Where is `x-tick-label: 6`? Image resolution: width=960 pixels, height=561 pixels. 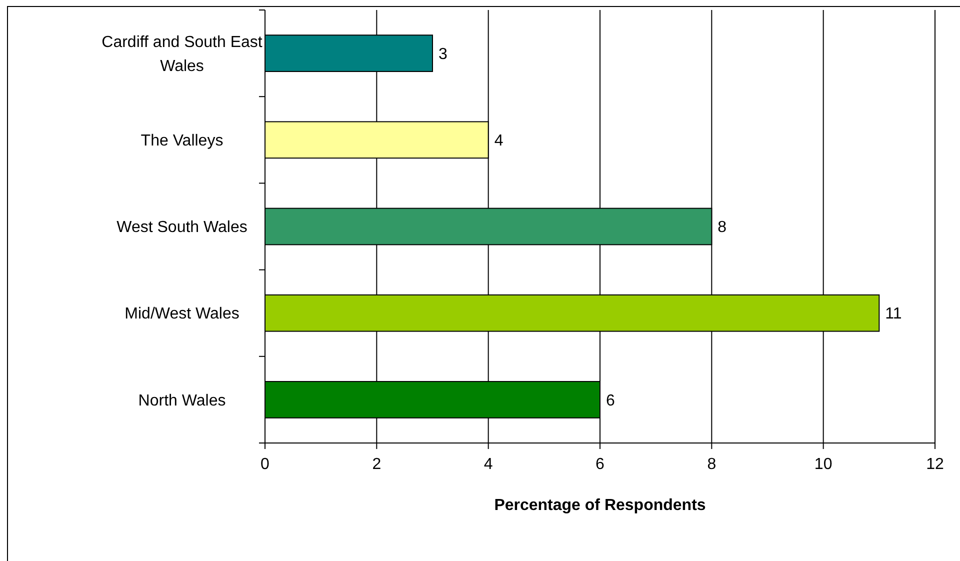 x-tick-label: 6 is located at coordinates (600, 464).